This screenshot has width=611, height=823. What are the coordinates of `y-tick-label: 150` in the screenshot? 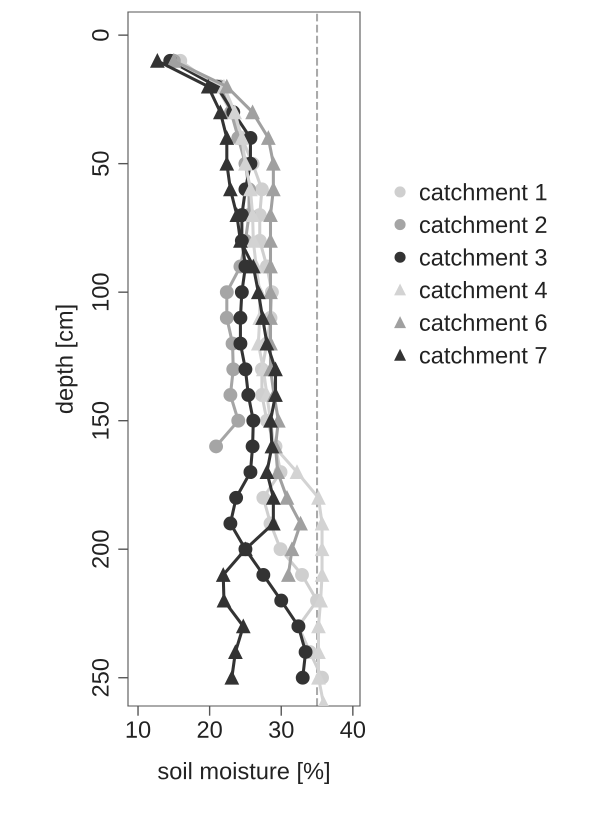 It's located at (100, 420).